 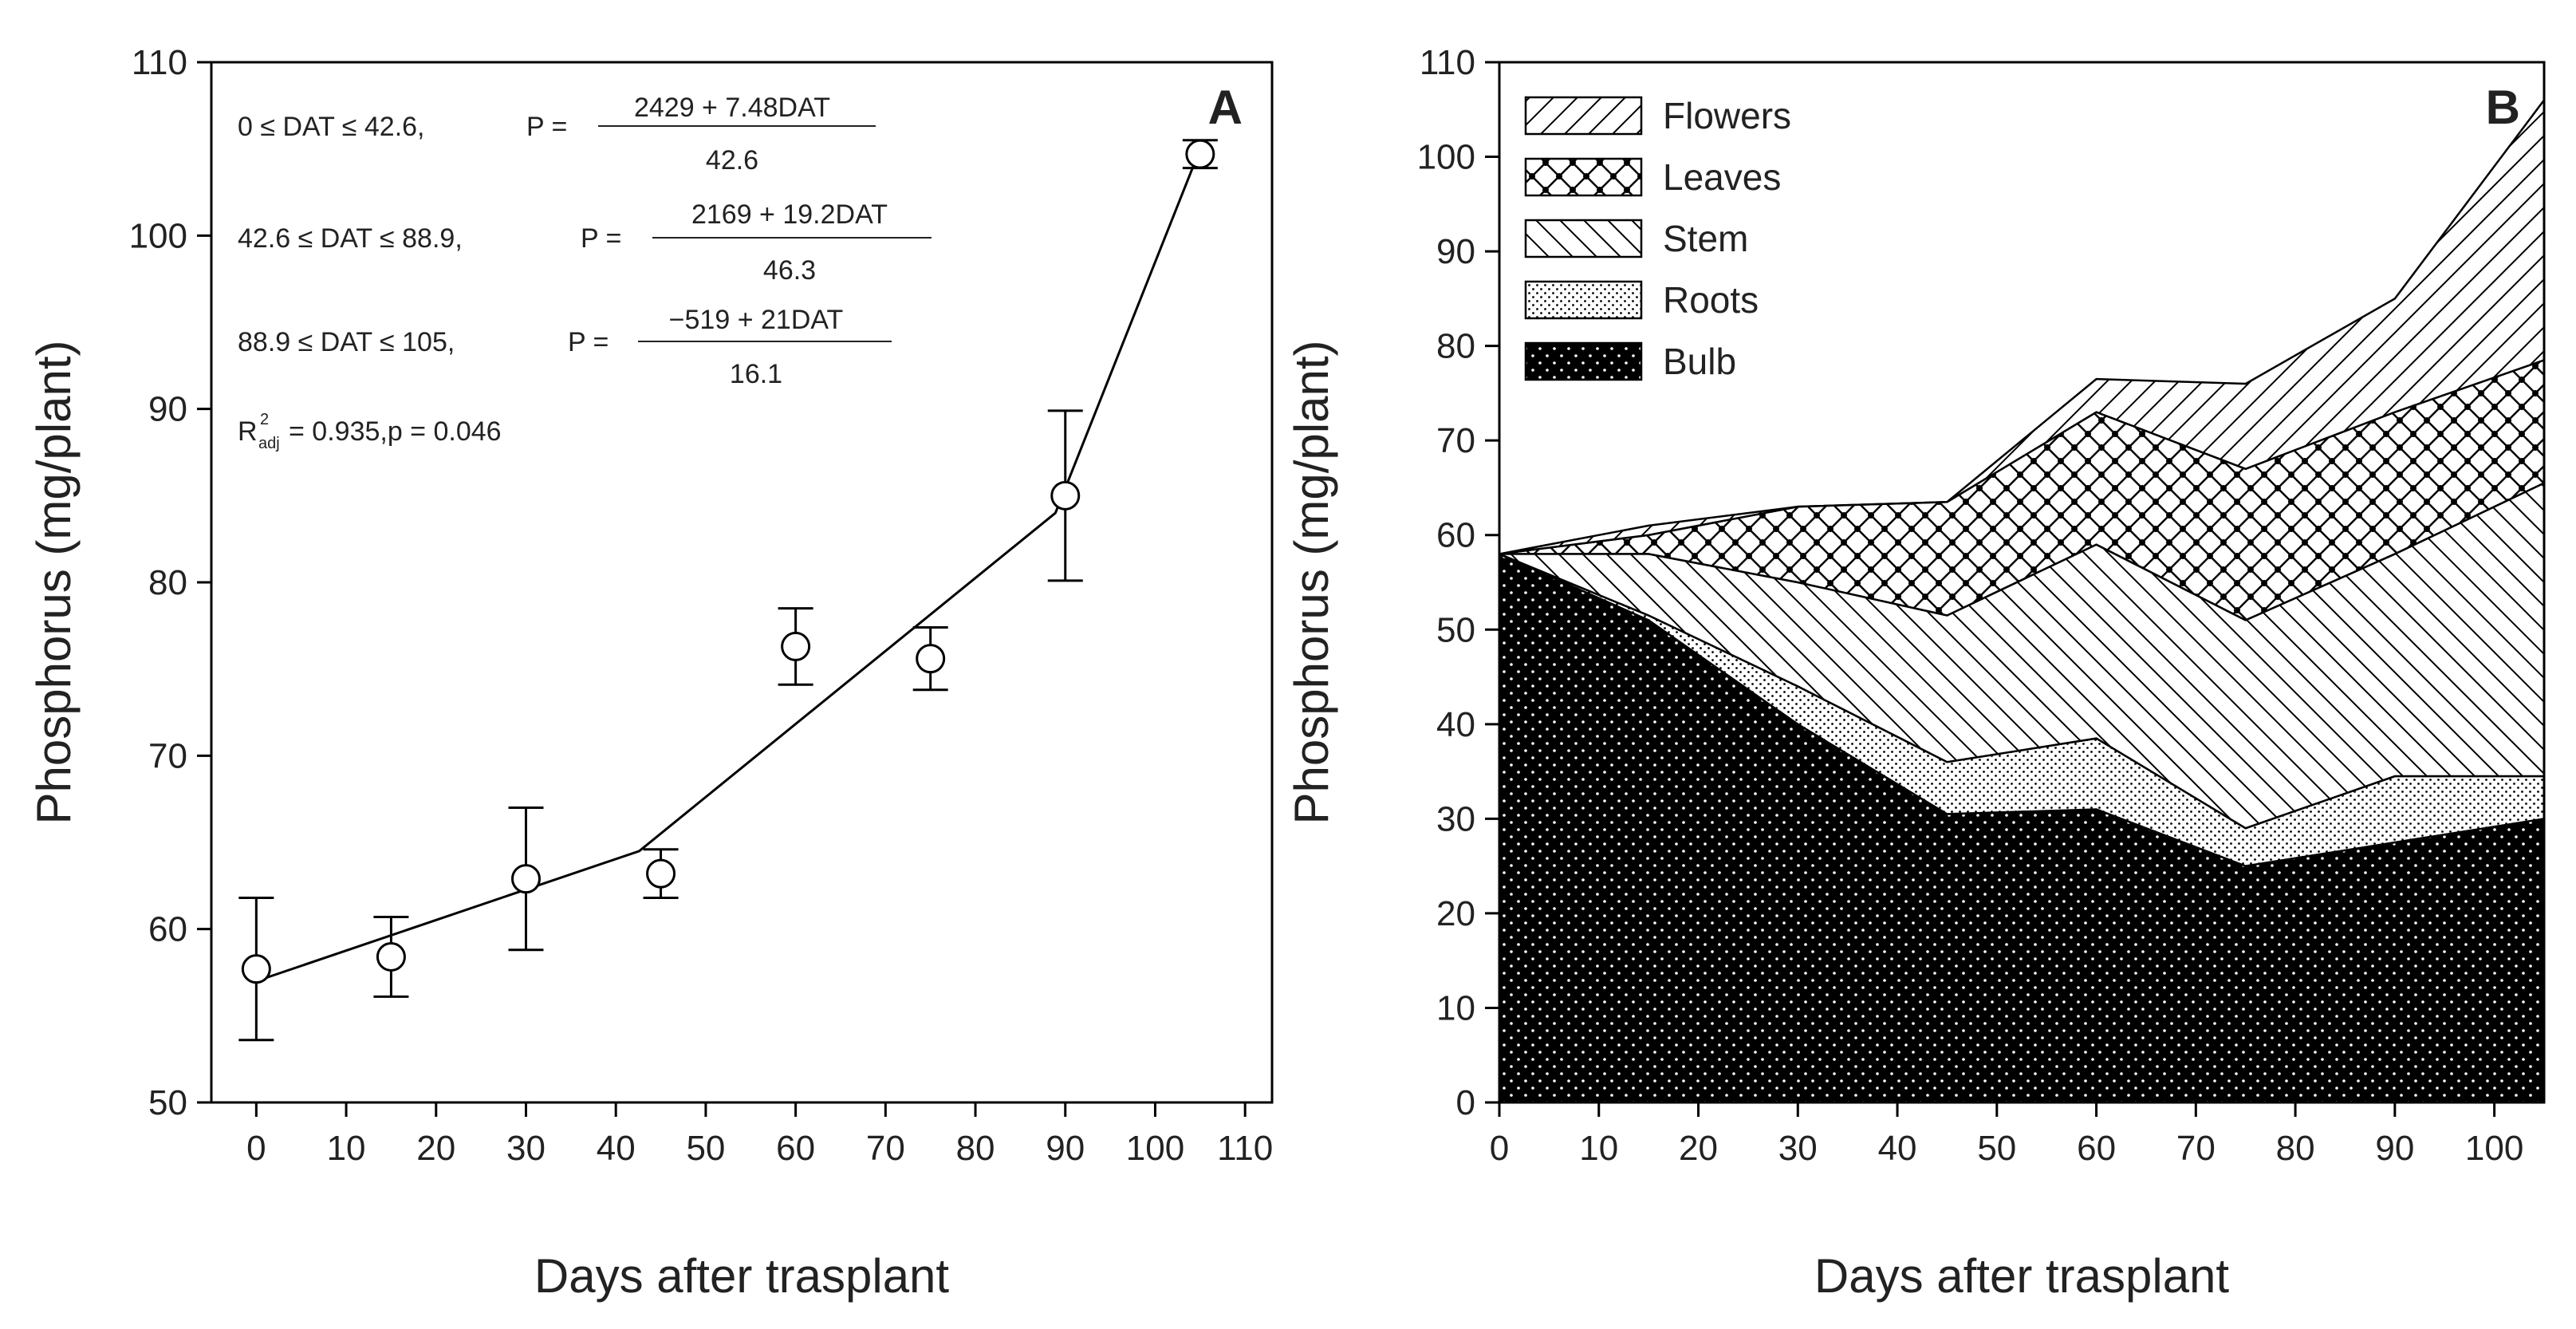 What do you see at coordinates (1897, 1148) in the screenshot?
I see `panel-b-x-tick-label: 40` at bounding box center [1897, 1148].